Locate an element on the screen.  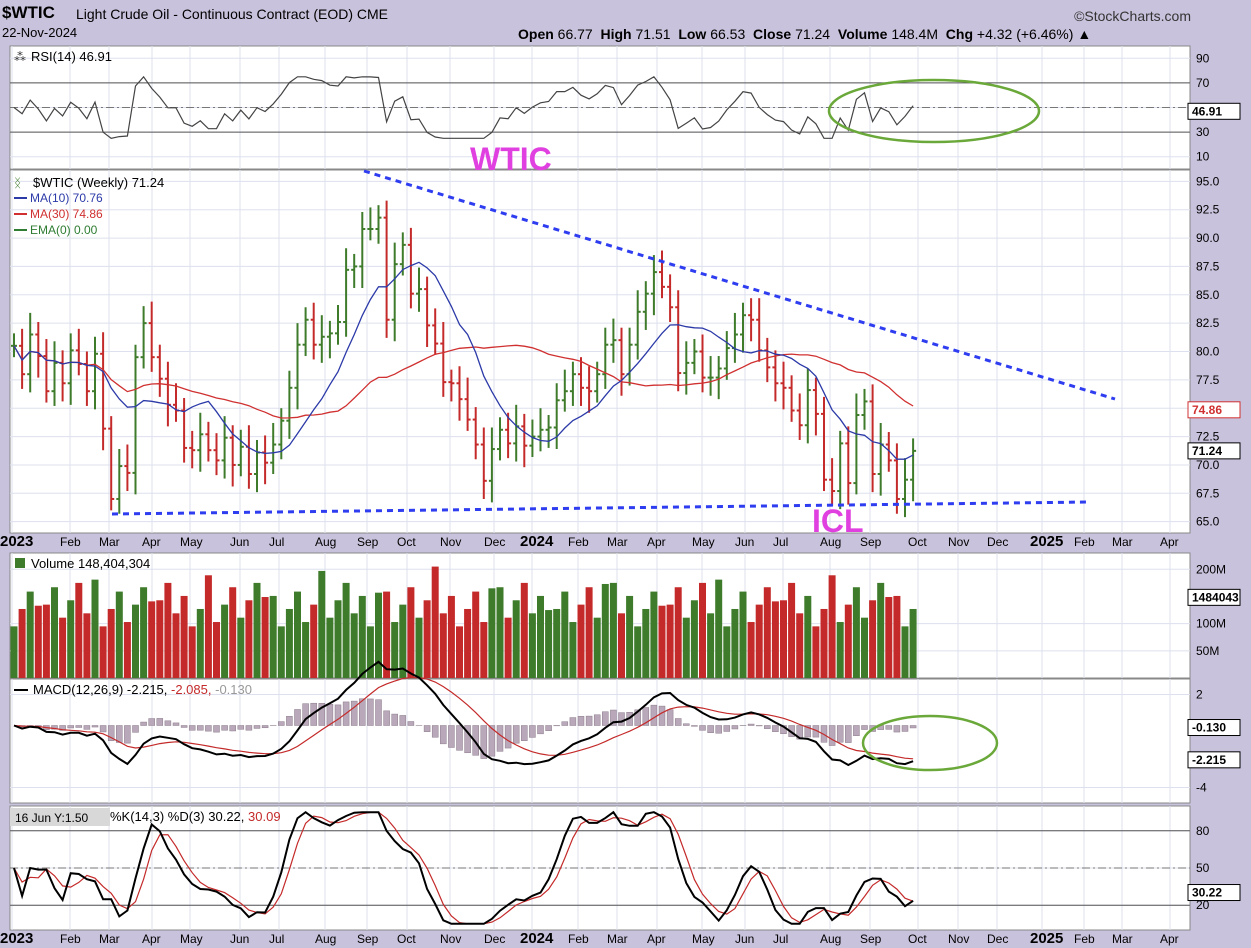
y-axis-tick-label: 90.0 is located at coordinates (1208, 238).